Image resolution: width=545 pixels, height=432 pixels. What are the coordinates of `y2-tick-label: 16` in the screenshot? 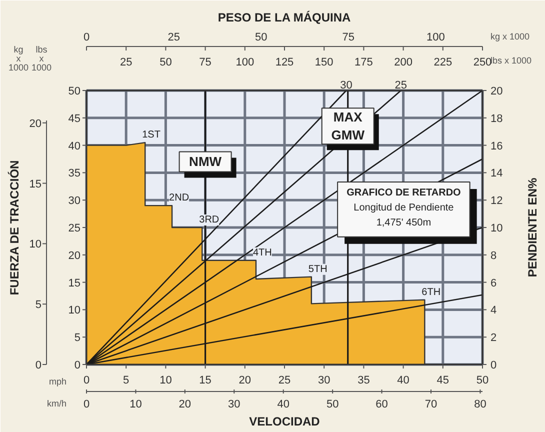 It's located at (496, 146).